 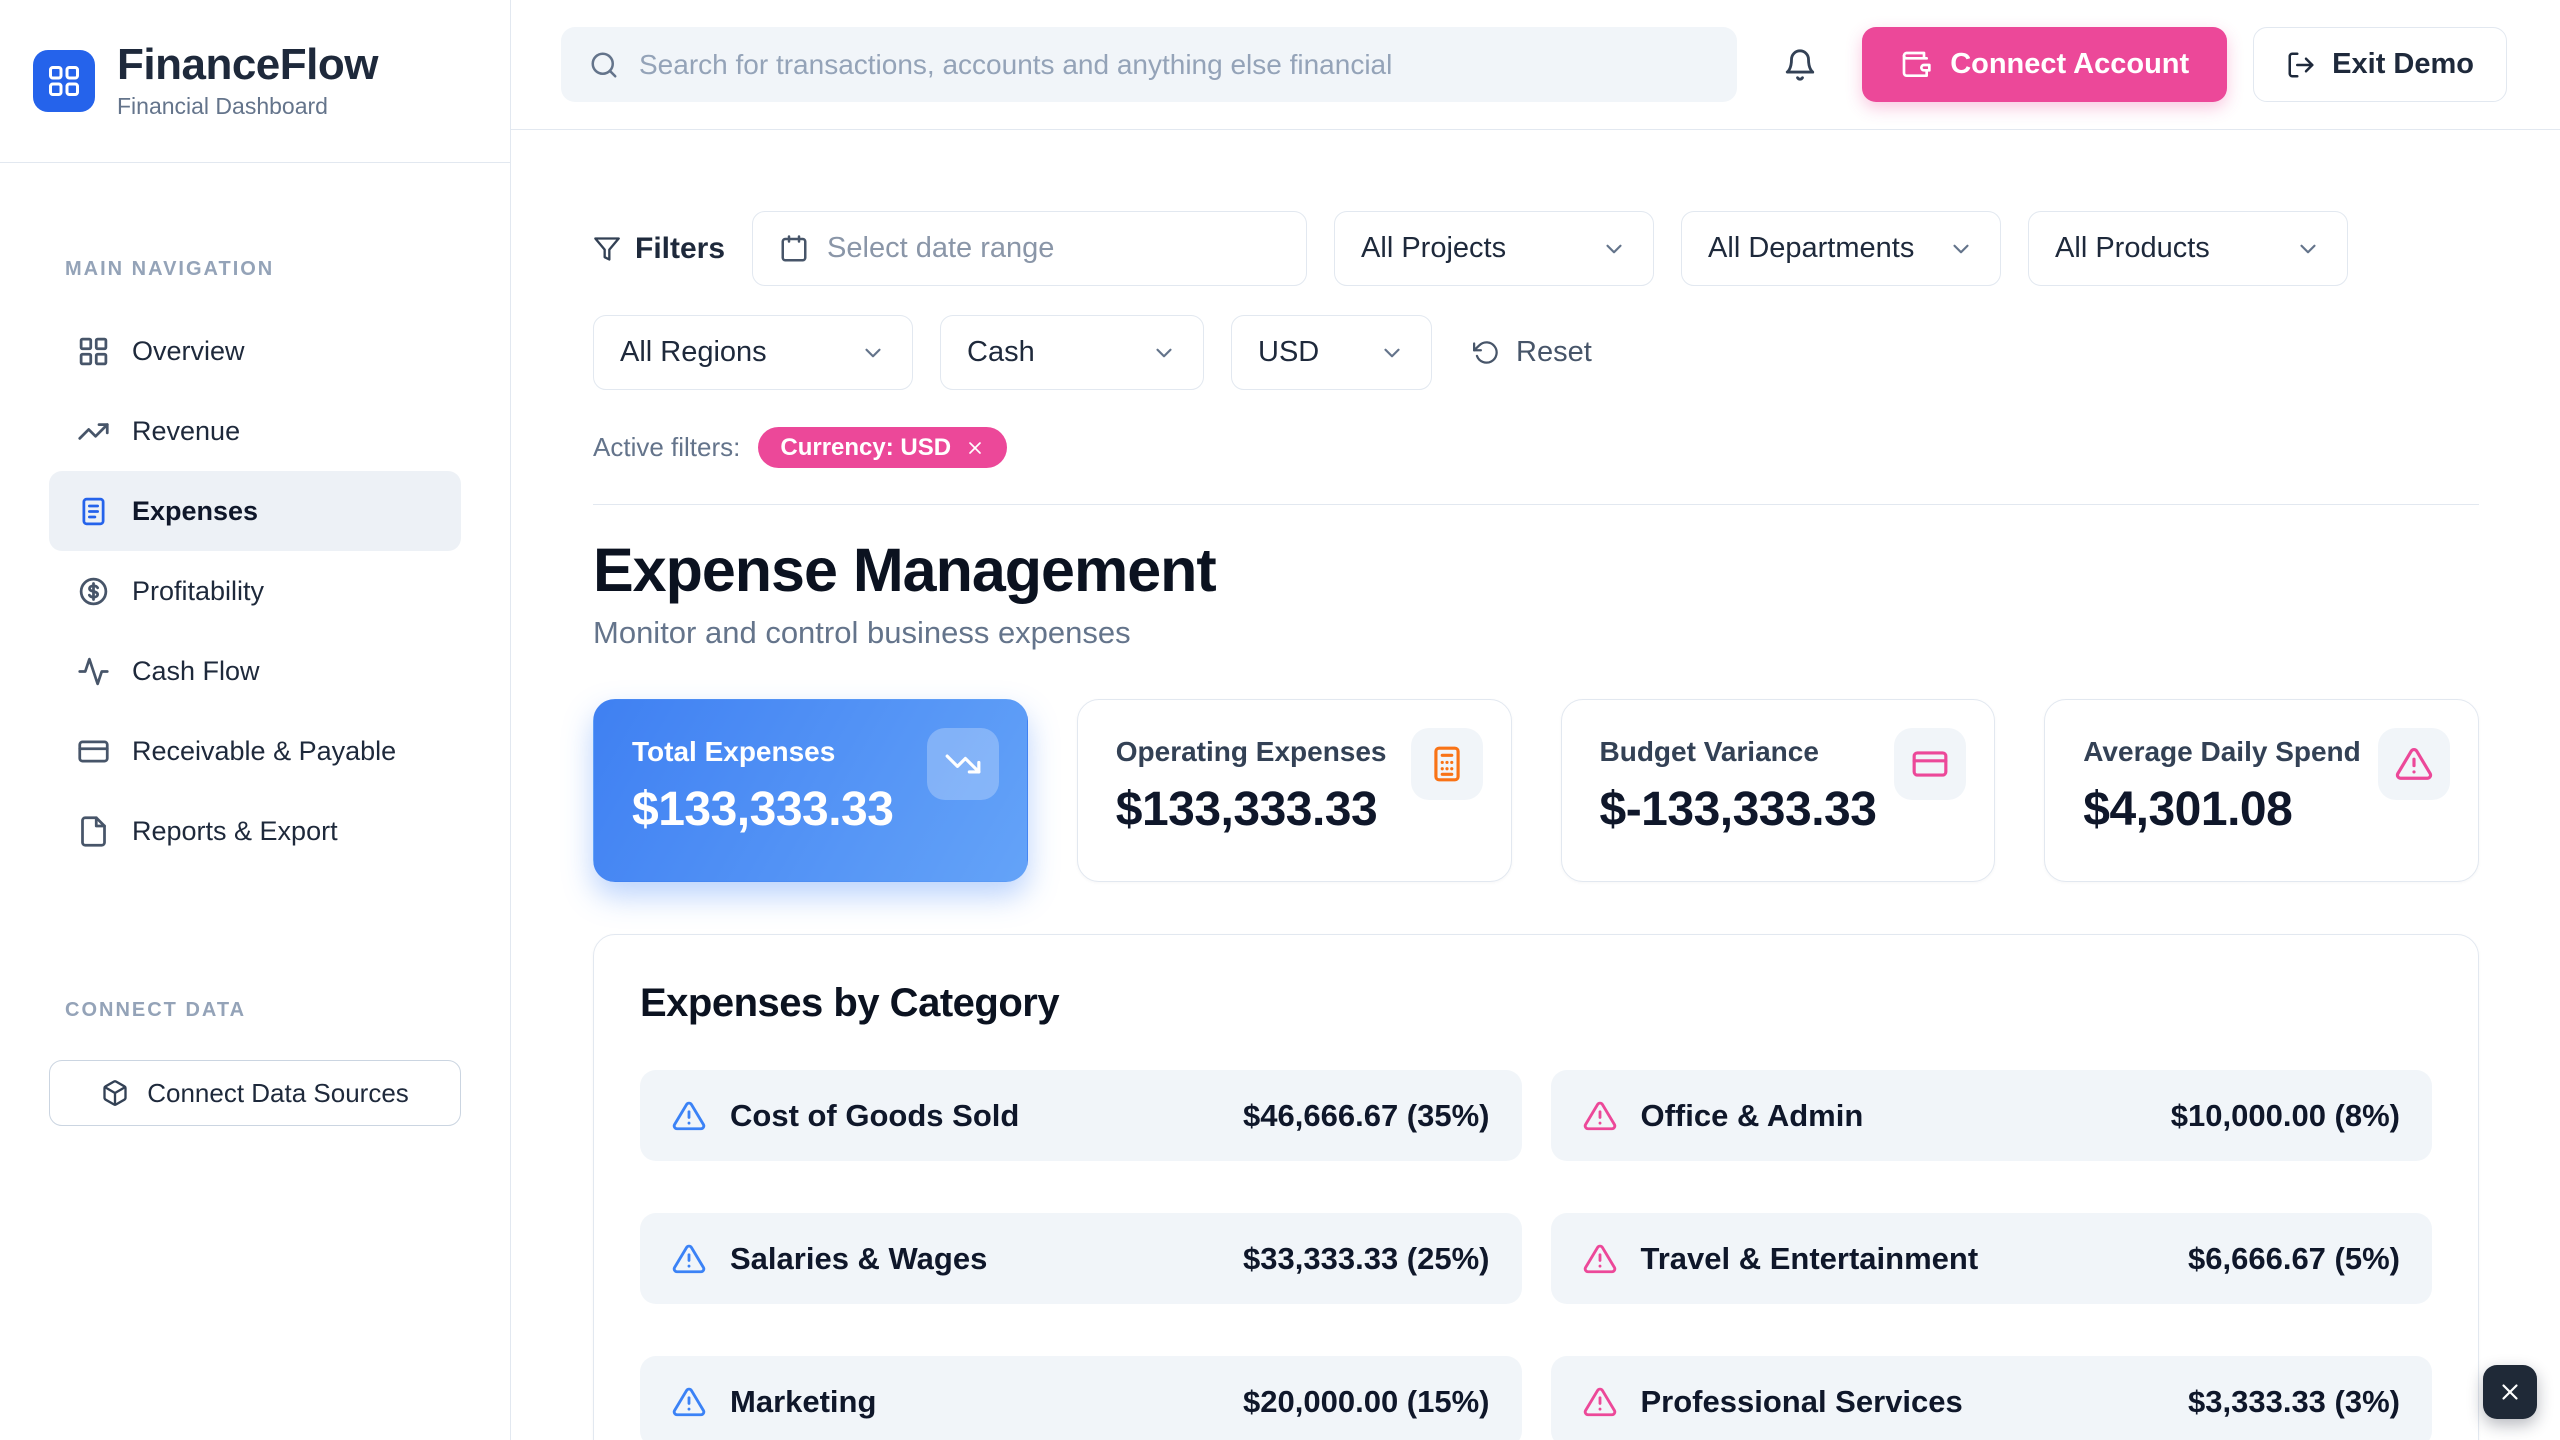 What do you see at coordinates (1752, 1115) in the screenshot?
I see `category-name: Office & Admin` at bounding box center [1752, 1115].